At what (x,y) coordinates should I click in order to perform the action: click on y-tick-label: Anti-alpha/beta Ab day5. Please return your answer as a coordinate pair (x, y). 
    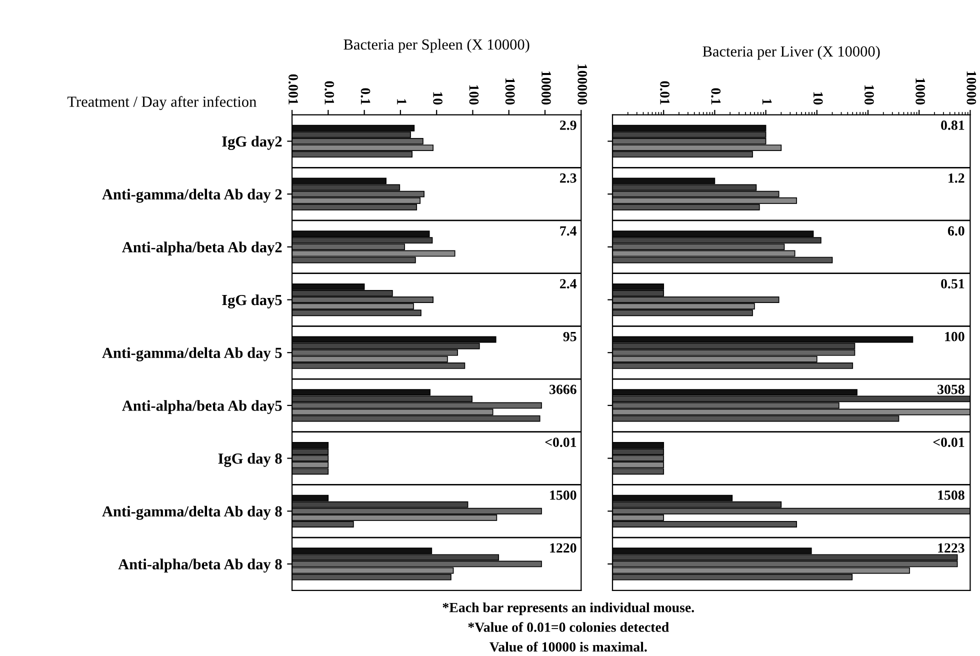
    Looking at the image, I should click on (202, 407).